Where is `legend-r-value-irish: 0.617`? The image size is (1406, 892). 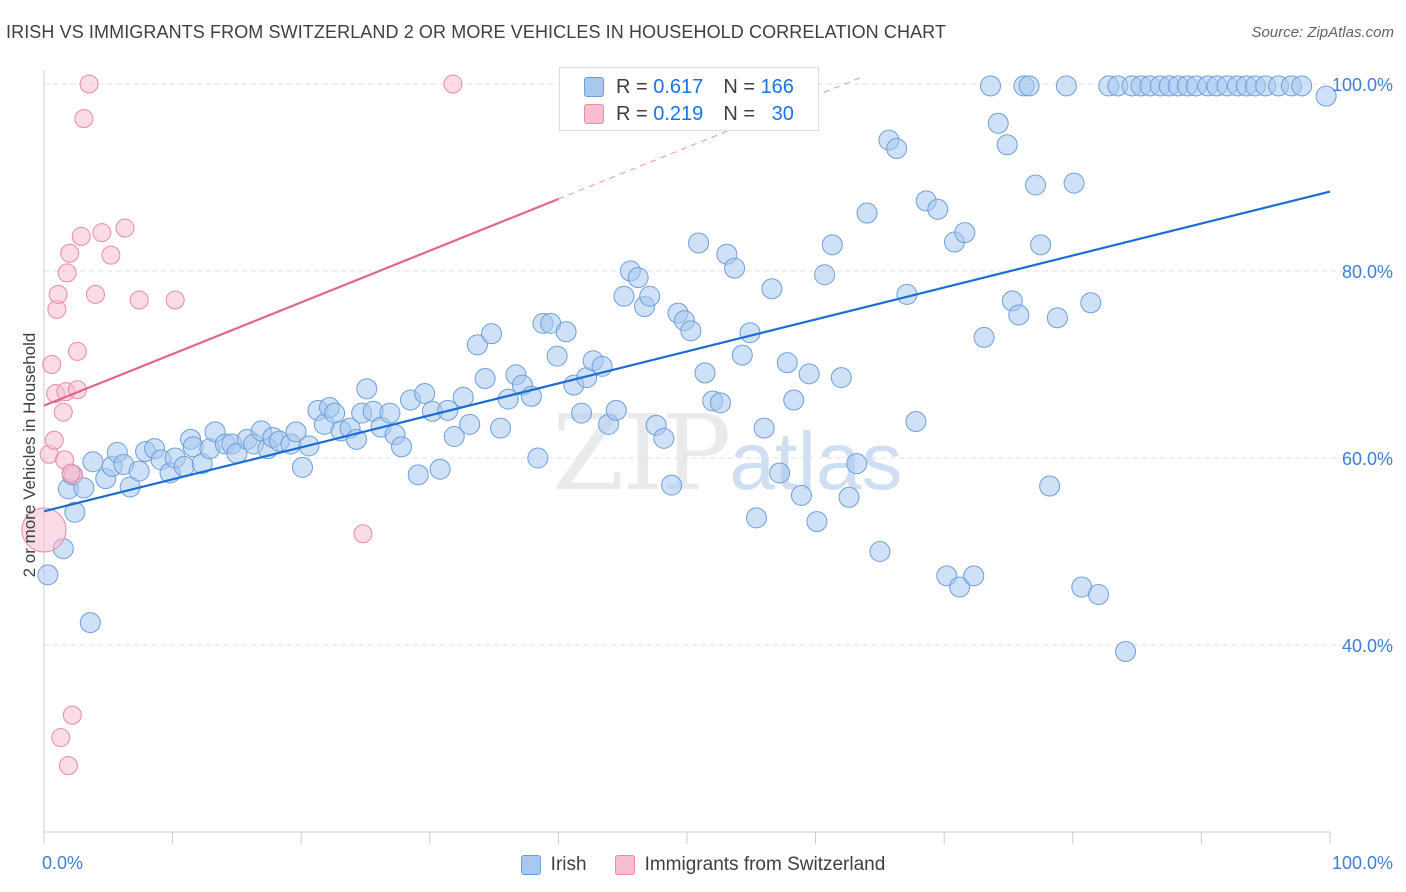 legend-r-value-irish: 0.617 is located at coordinates (678, 86).